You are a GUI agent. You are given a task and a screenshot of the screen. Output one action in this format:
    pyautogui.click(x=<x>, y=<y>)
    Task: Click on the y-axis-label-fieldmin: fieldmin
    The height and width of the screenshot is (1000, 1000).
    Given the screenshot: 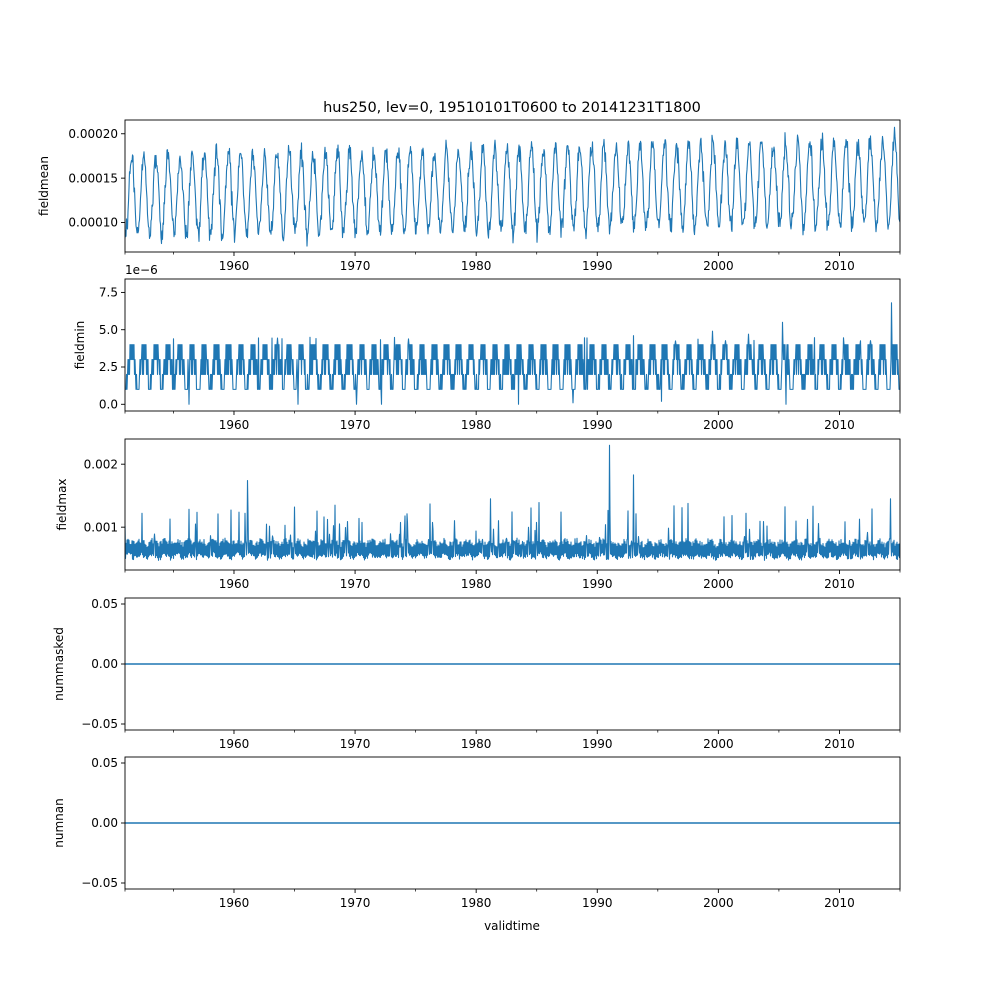 What is the action you would take?
    pyautogui.click(x=80, y=345)
    